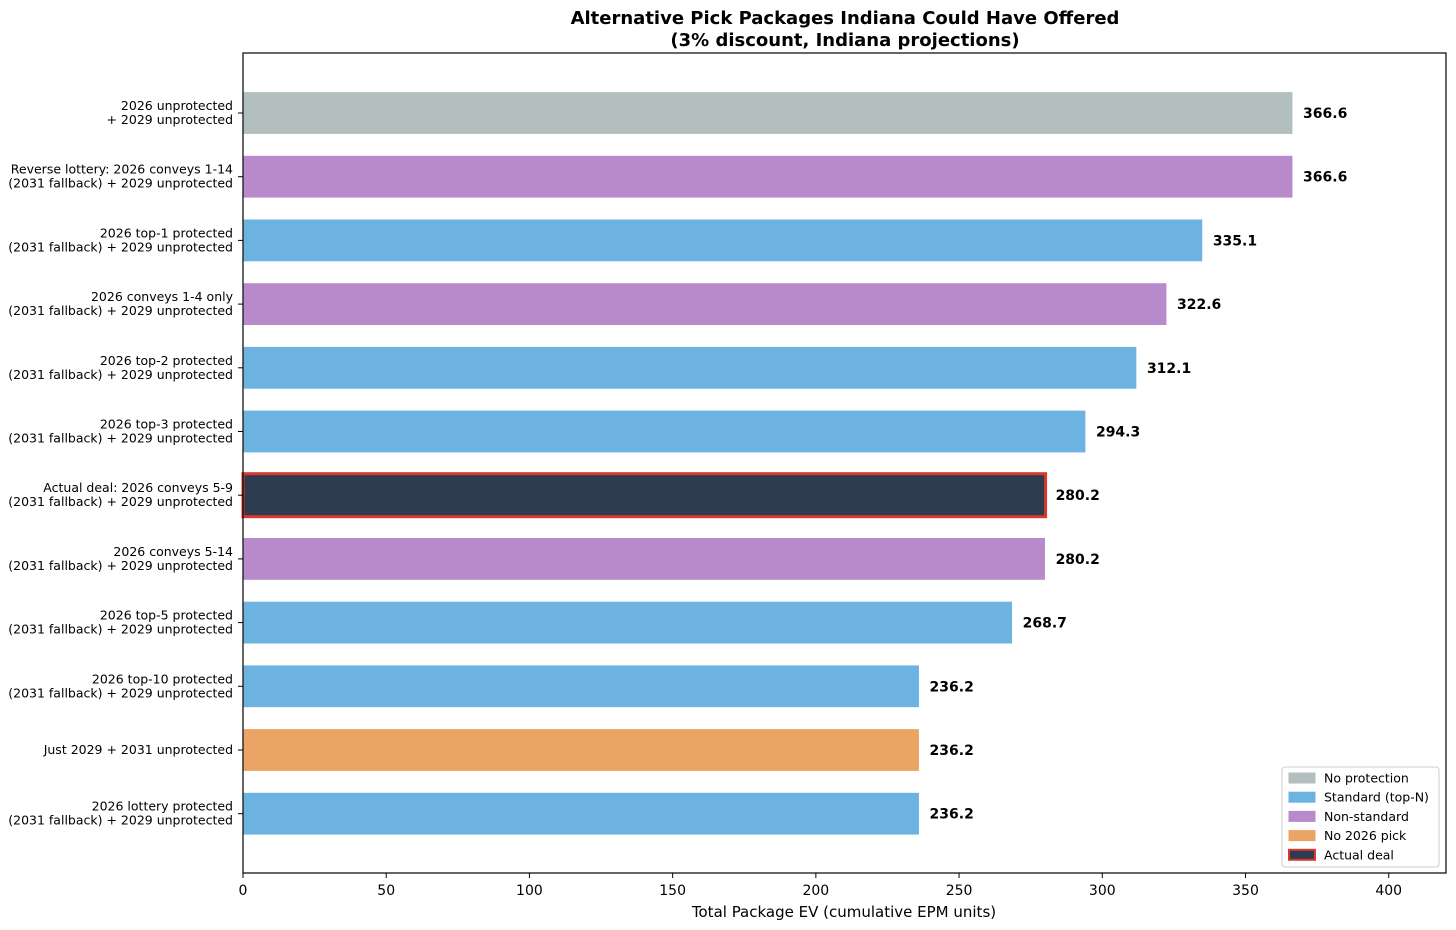 Image resolution: width=1456 pixels, height=930 pixels. I want to click on x-axis: 0 50 100 150 200 250 300 350 400, so click(820, 886).